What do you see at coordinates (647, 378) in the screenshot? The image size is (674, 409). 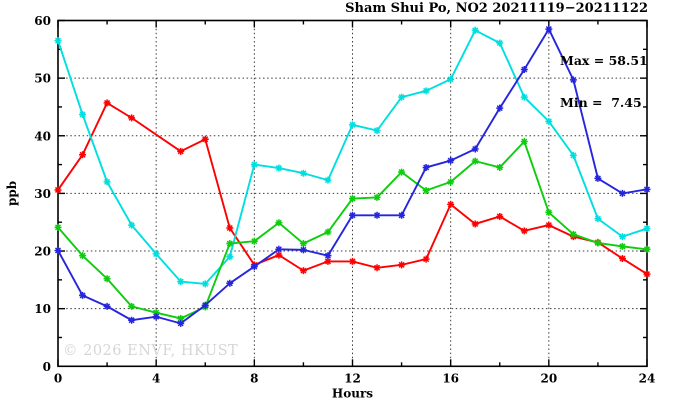 I see `x-tick-label: 24` at bounding box center [647, 378].